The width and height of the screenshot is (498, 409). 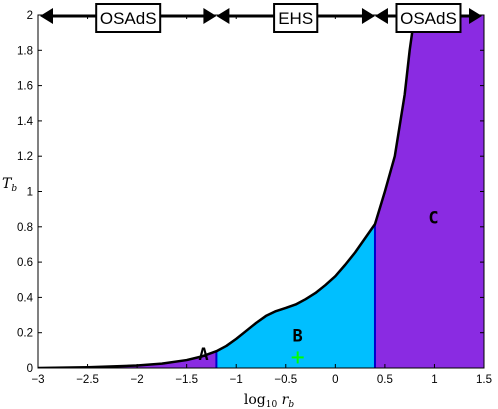 I want to click on x-tick-label: −3, so click(x=37, y=380).